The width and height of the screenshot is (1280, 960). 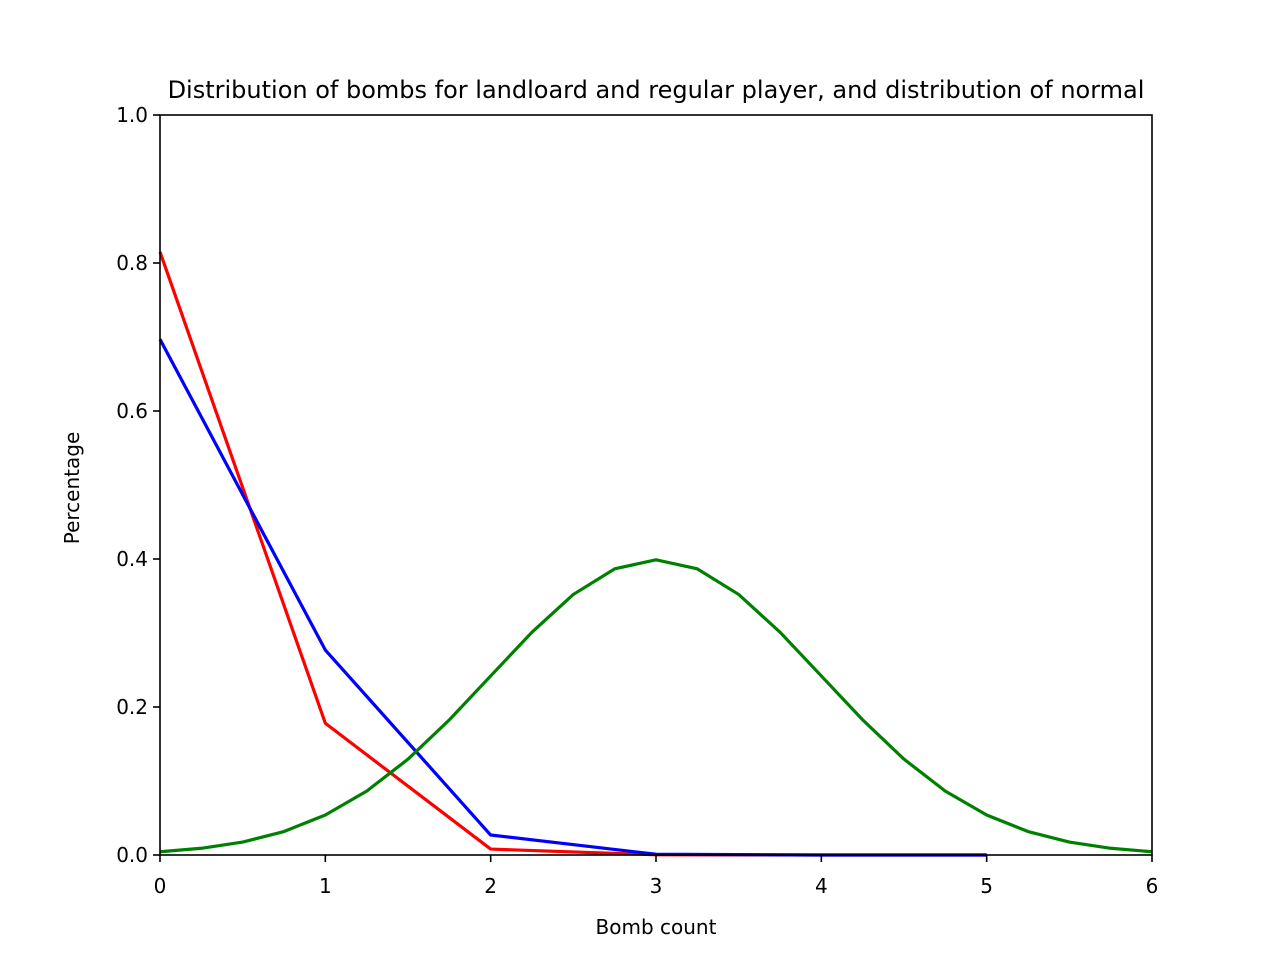 I want to click on x-tick-label: 3, so click(x=656, y=886).